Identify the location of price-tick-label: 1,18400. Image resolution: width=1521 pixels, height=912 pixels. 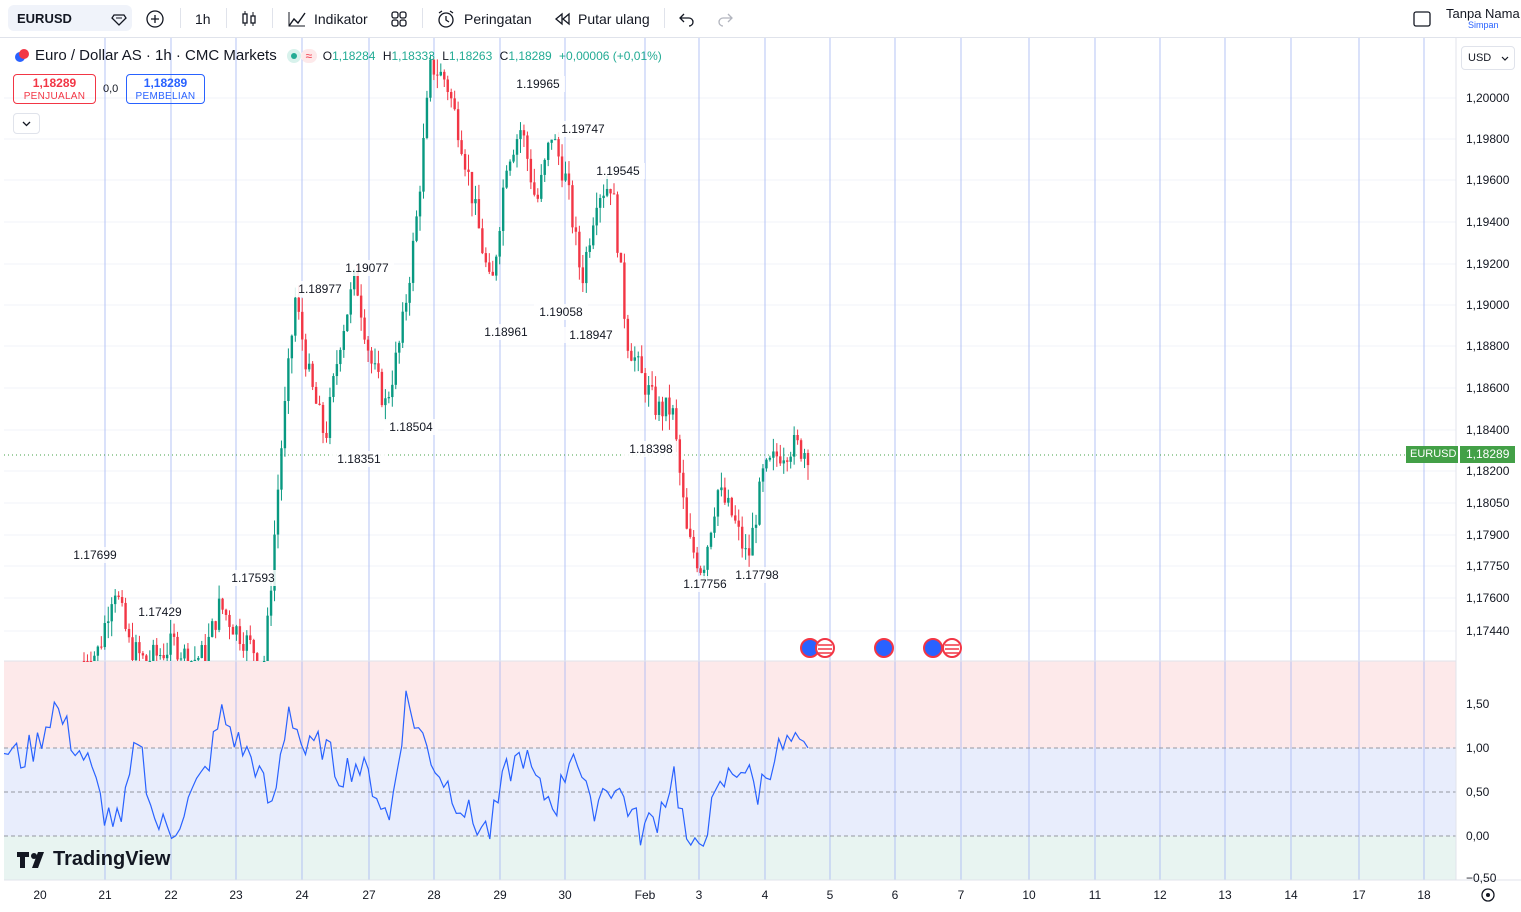
(1488, 430).